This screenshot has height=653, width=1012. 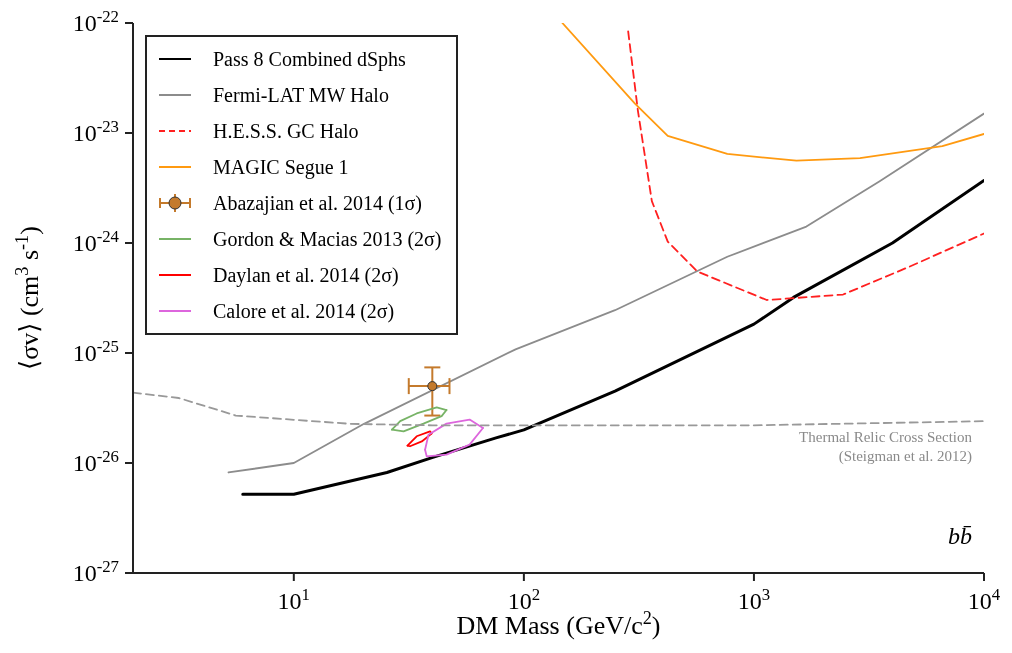 What do you see at coordinates (304, 311) in the screenshot?
I see `legend-label: Calore et al. 2014 (2σ)` at bounding box center [304, 311].